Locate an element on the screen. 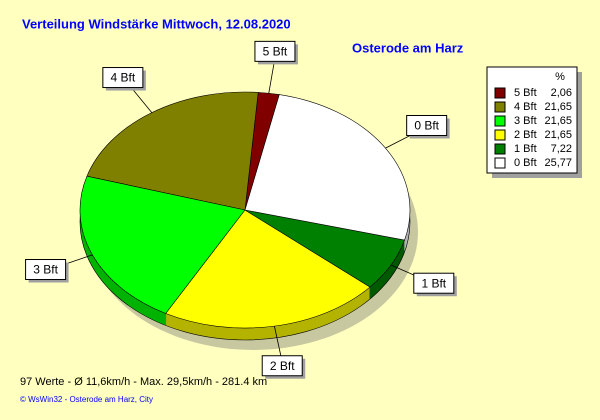  legend-label: 1 Bft is located at coordinates (525, 149).